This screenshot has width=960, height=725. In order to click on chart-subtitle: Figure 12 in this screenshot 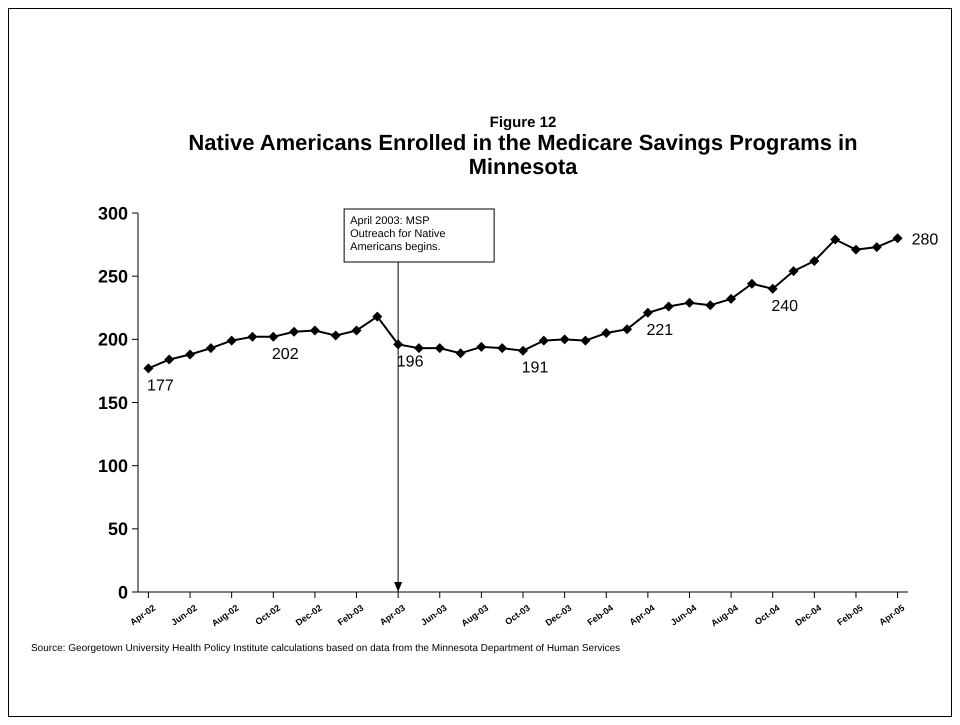, I will do `click(523, 122)`.